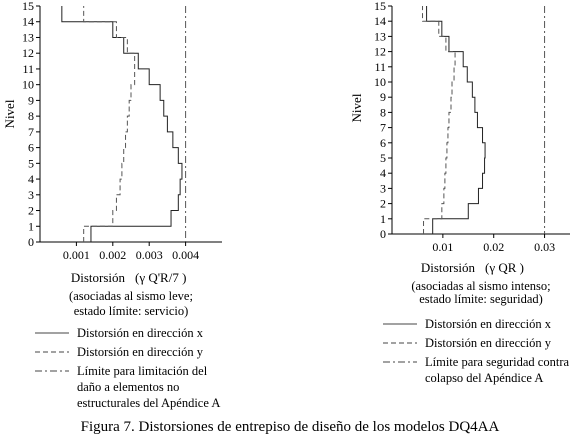 Image resolution: width=580 pixels, height=444 pixels. I want to click on x-tick-label: 0.03, so click(544, 247).